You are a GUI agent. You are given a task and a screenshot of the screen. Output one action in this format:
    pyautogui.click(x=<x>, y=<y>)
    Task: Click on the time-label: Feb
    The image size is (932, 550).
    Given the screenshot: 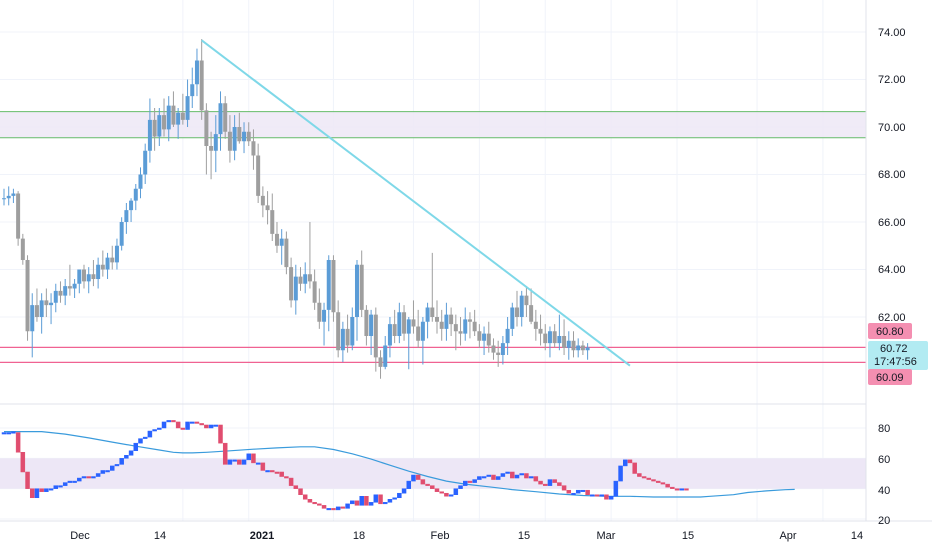 What is the action you would take?
    pyautogui.click(x=440, y=536)
    